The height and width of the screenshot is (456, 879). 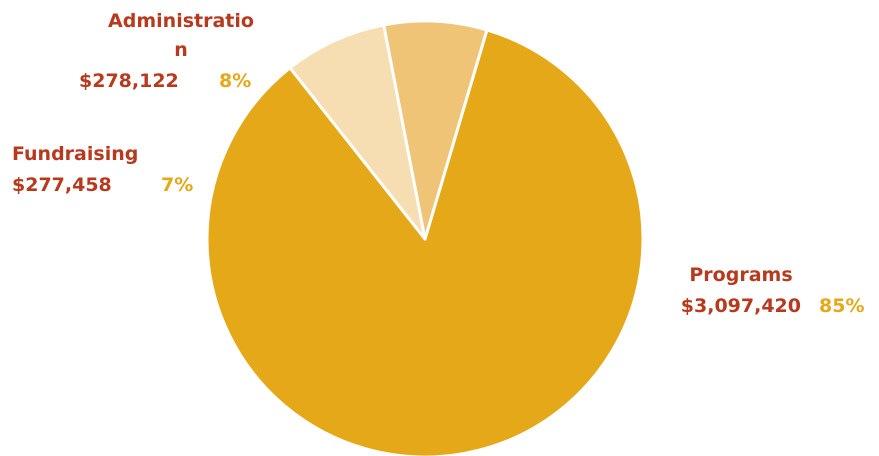 I want to click on pie-slice-fundraising, so click(x=357, y=132).